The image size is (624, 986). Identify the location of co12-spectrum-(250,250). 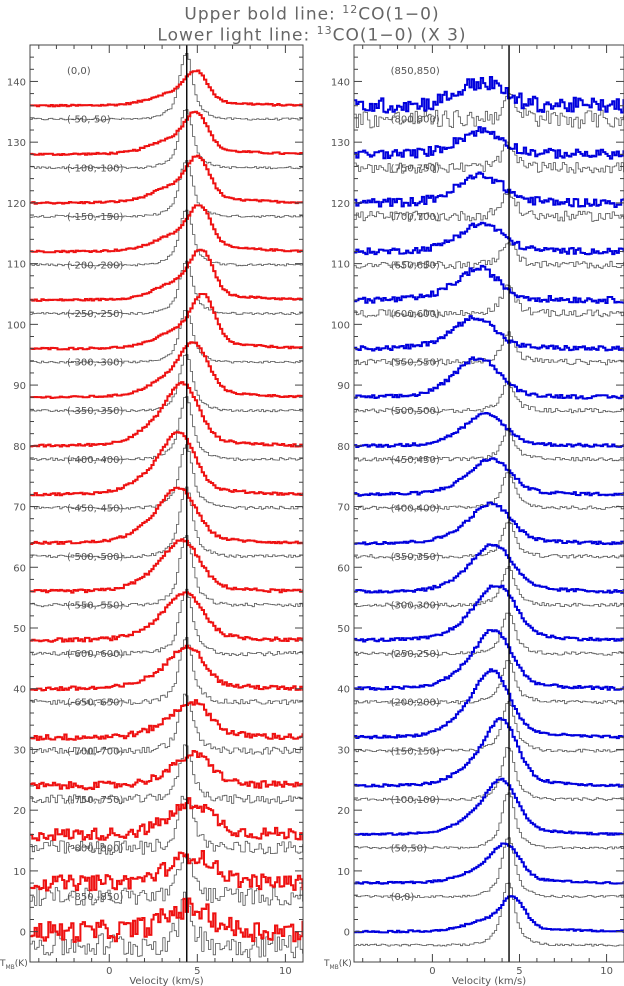
(489, 660).